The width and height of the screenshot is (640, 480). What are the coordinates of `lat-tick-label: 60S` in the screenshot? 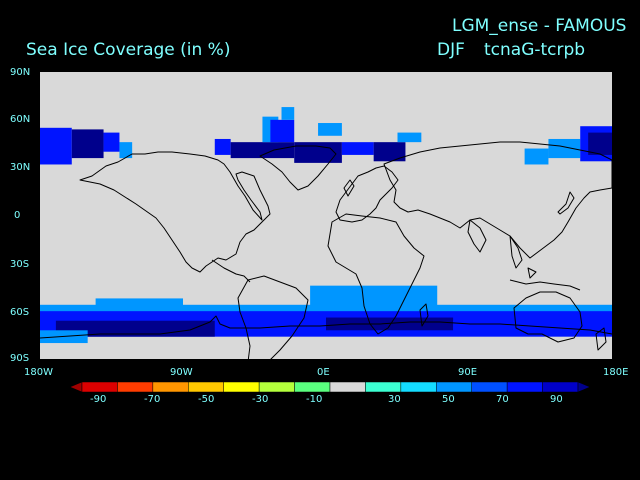 It's located at (20, 312).